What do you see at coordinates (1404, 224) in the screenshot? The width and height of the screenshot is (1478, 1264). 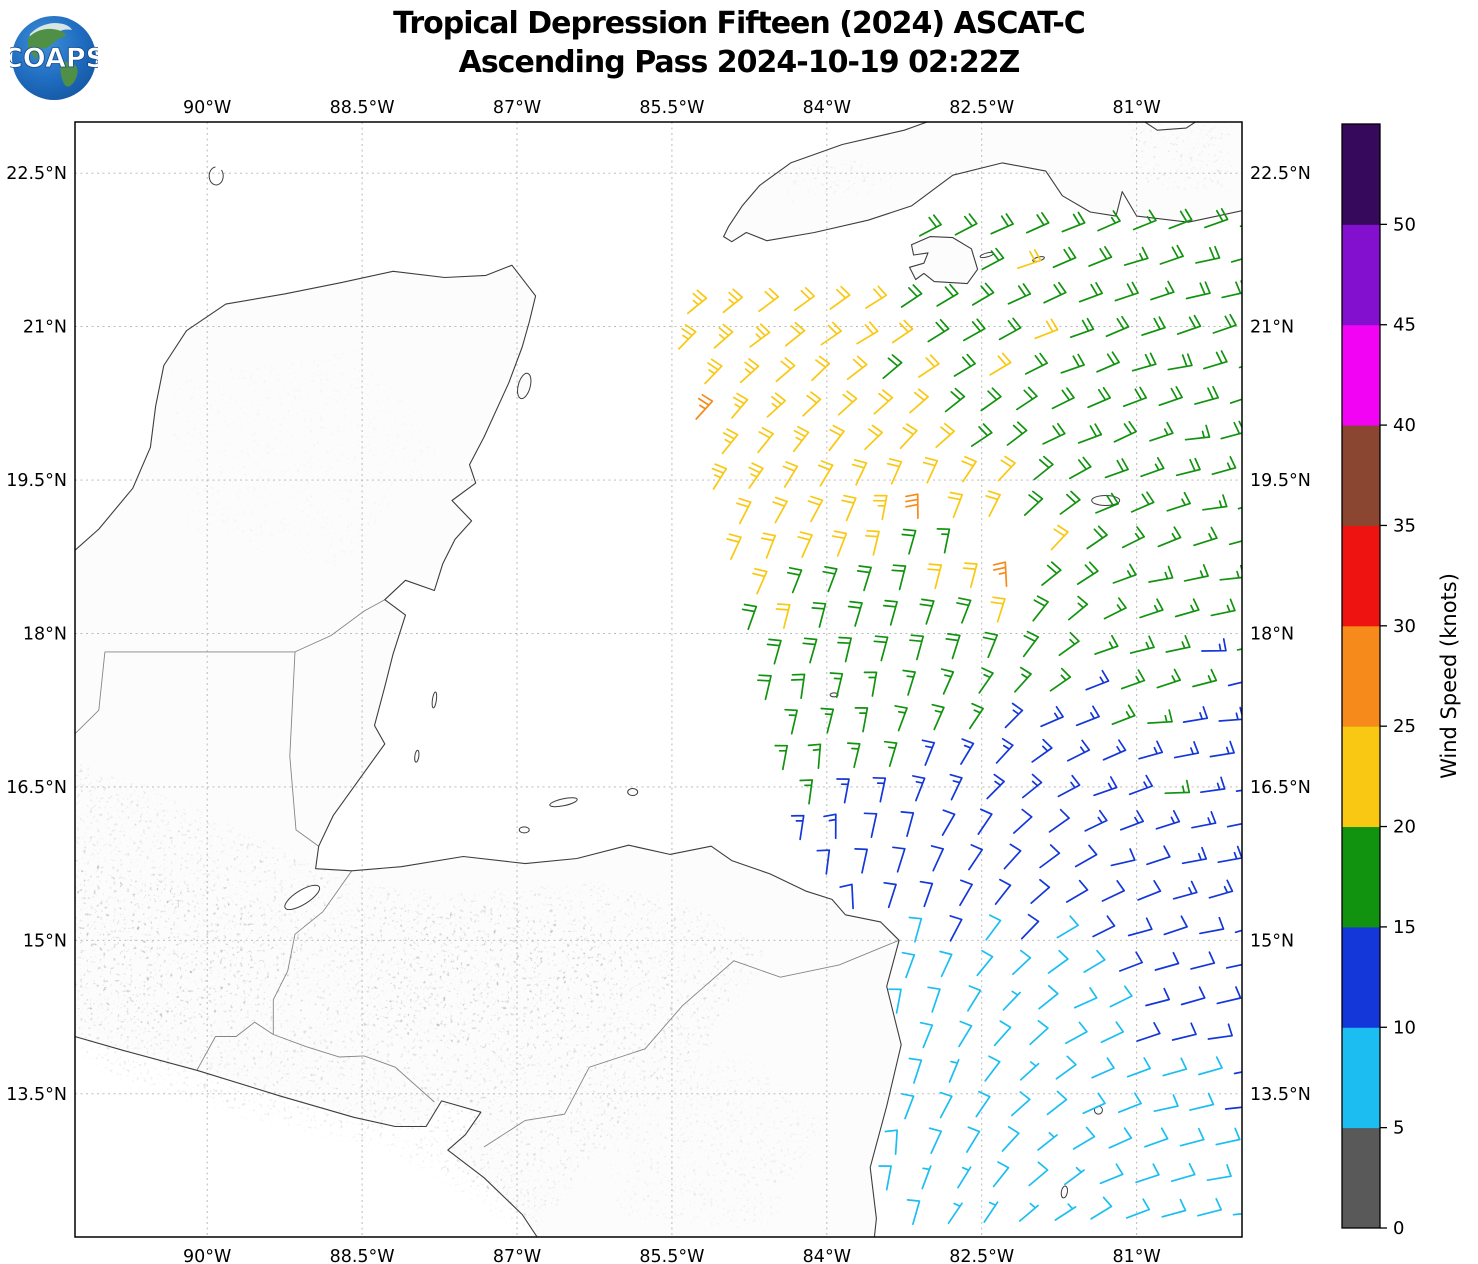 I see `colorbar-tick-label: 50` at bounding box center [1404, 224].